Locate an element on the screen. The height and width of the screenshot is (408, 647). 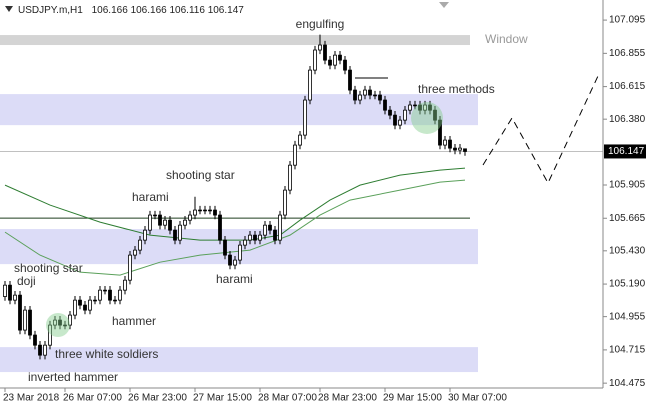
annotation: inverted hammer is located at coordinates (73, 377).